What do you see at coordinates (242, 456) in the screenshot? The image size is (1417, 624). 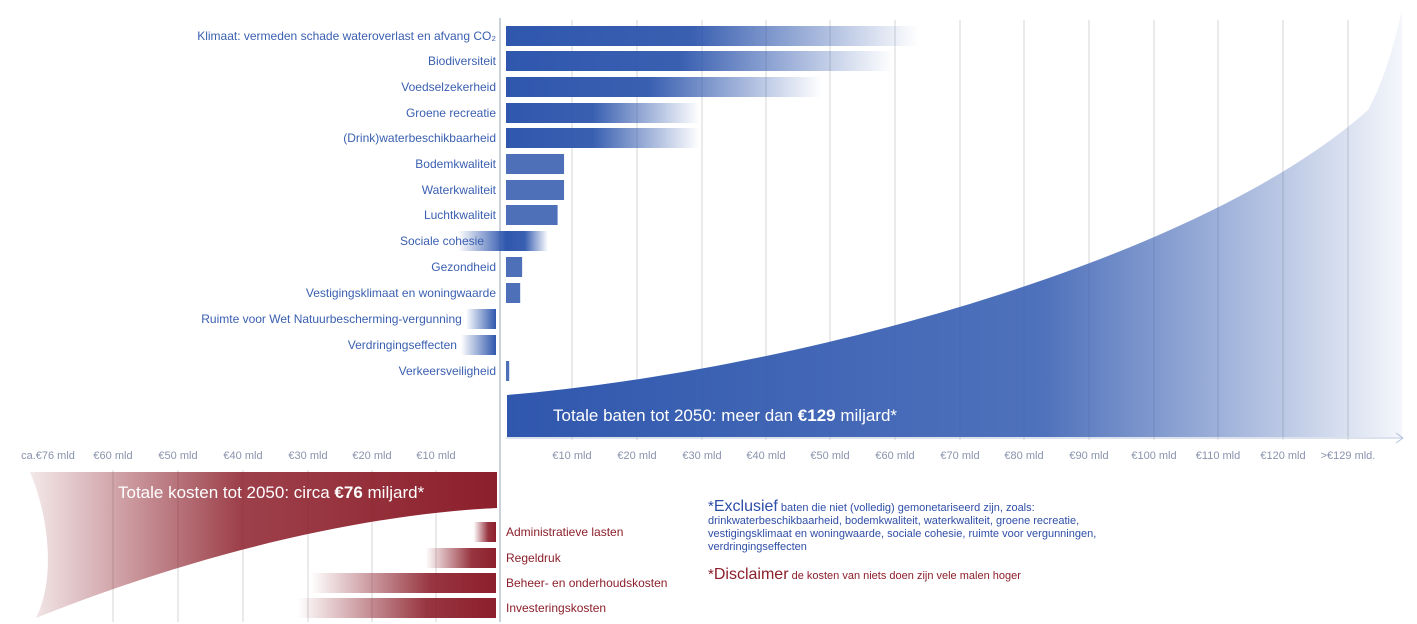 I see `x-tick-label-cost: €40 mld` at bounding box center [242, 456].